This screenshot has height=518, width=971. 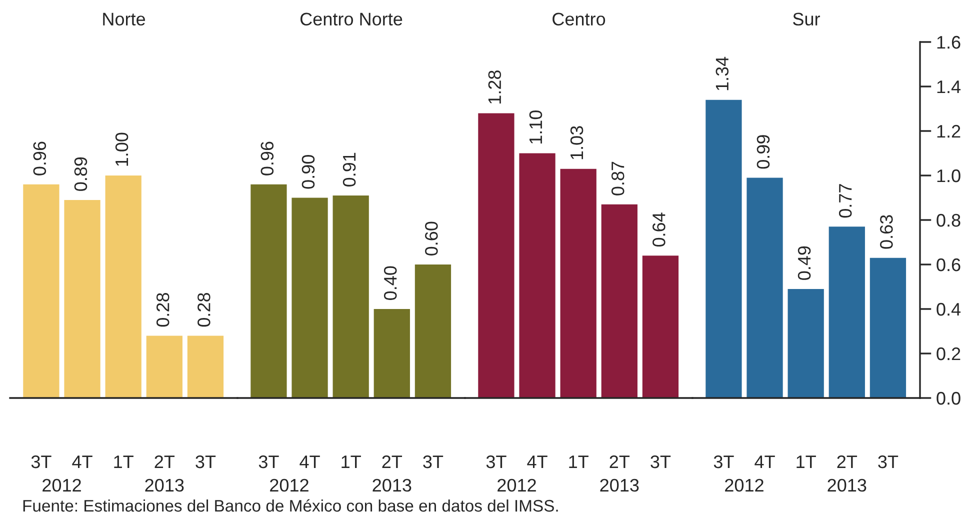 I want to click on chart-title: Centro, so click(x=579, y=19).